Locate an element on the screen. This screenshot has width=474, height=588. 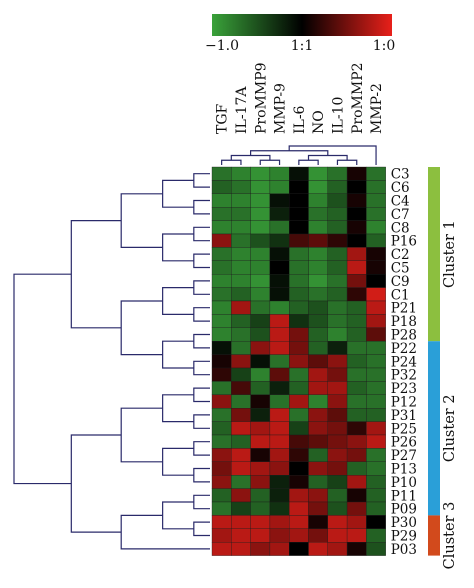
row-label: C2 is located at coordinates (400, 255).